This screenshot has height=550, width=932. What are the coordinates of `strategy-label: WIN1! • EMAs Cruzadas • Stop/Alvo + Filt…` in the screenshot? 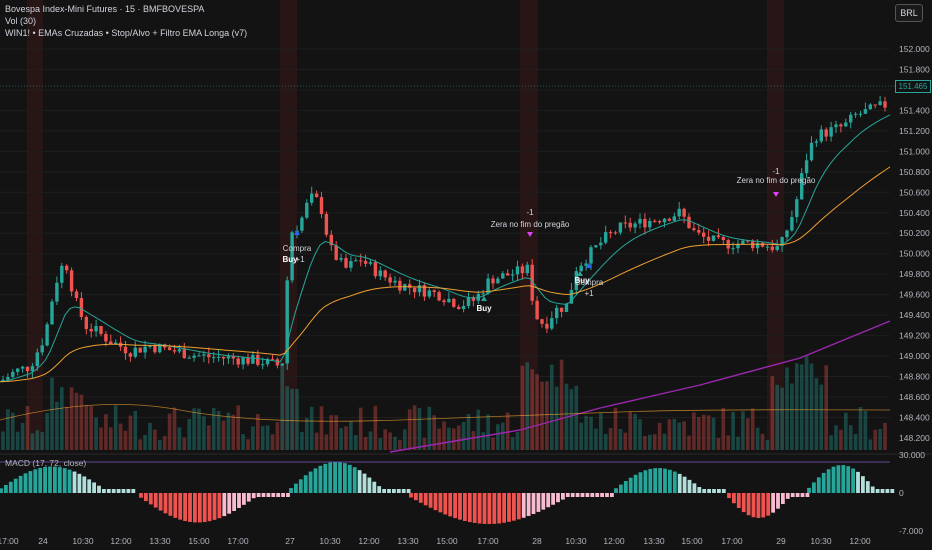 It's located at (126, 33).